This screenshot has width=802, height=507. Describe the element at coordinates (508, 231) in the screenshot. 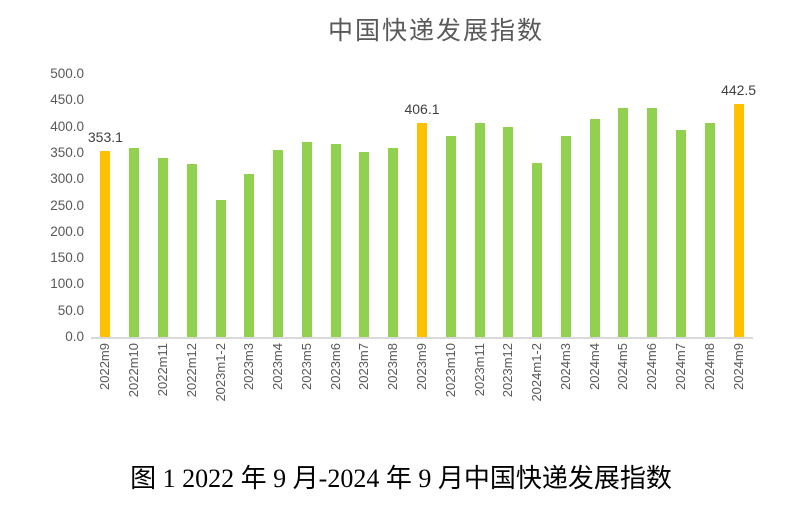

I see `bar-2023m12` at that location.